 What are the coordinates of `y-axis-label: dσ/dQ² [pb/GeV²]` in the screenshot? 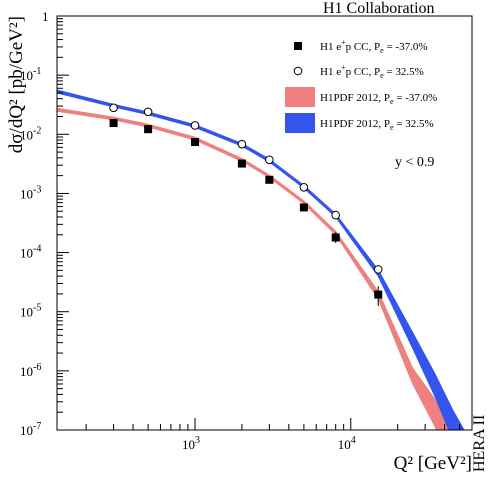 It's located at (16, 84).